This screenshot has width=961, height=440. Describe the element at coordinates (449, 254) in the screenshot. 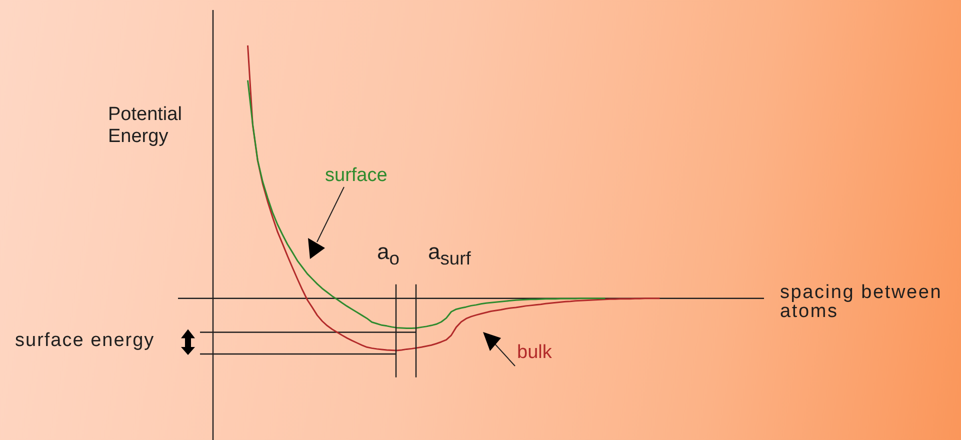

I see `annotation: a$_{surf}$` at that location.